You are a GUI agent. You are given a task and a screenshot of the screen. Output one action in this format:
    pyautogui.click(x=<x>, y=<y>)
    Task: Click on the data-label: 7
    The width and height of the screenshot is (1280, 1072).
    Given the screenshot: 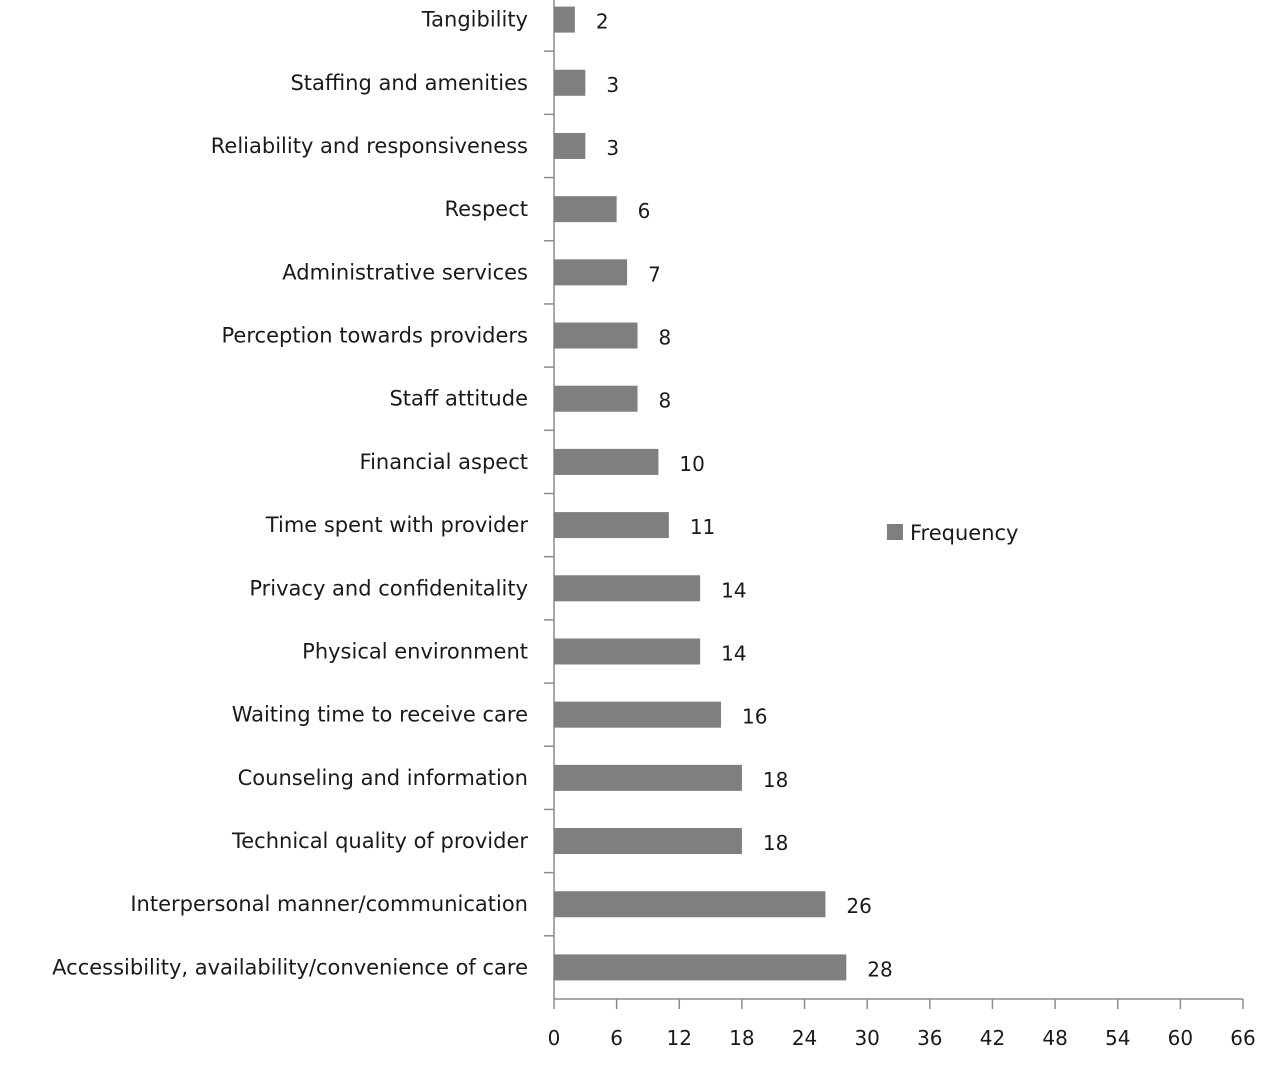 What is the action you would take?
    pyautogui.click(x=654, y=274)
    